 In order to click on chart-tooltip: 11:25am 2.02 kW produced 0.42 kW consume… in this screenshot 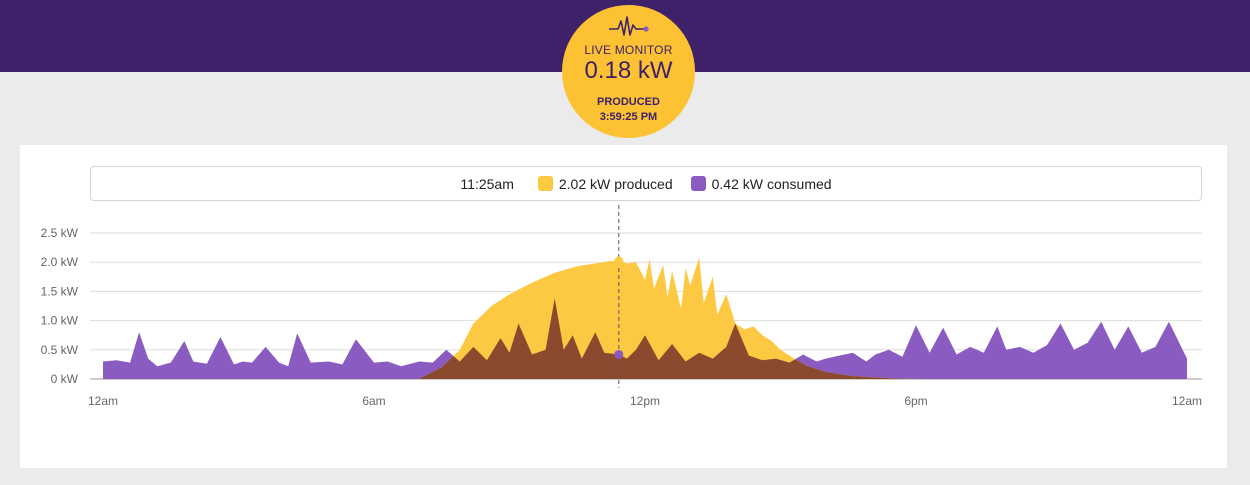, I will do `click(646, 183)`.